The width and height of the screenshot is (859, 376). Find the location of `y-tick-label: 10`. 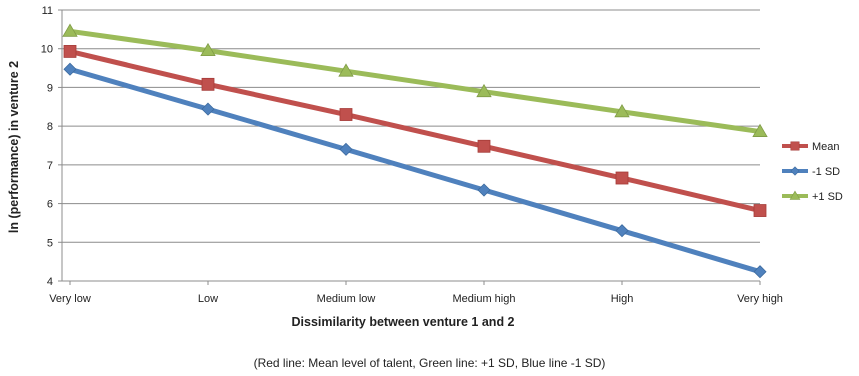

y-tick-label: 10 is located at coordinates (47, 50).